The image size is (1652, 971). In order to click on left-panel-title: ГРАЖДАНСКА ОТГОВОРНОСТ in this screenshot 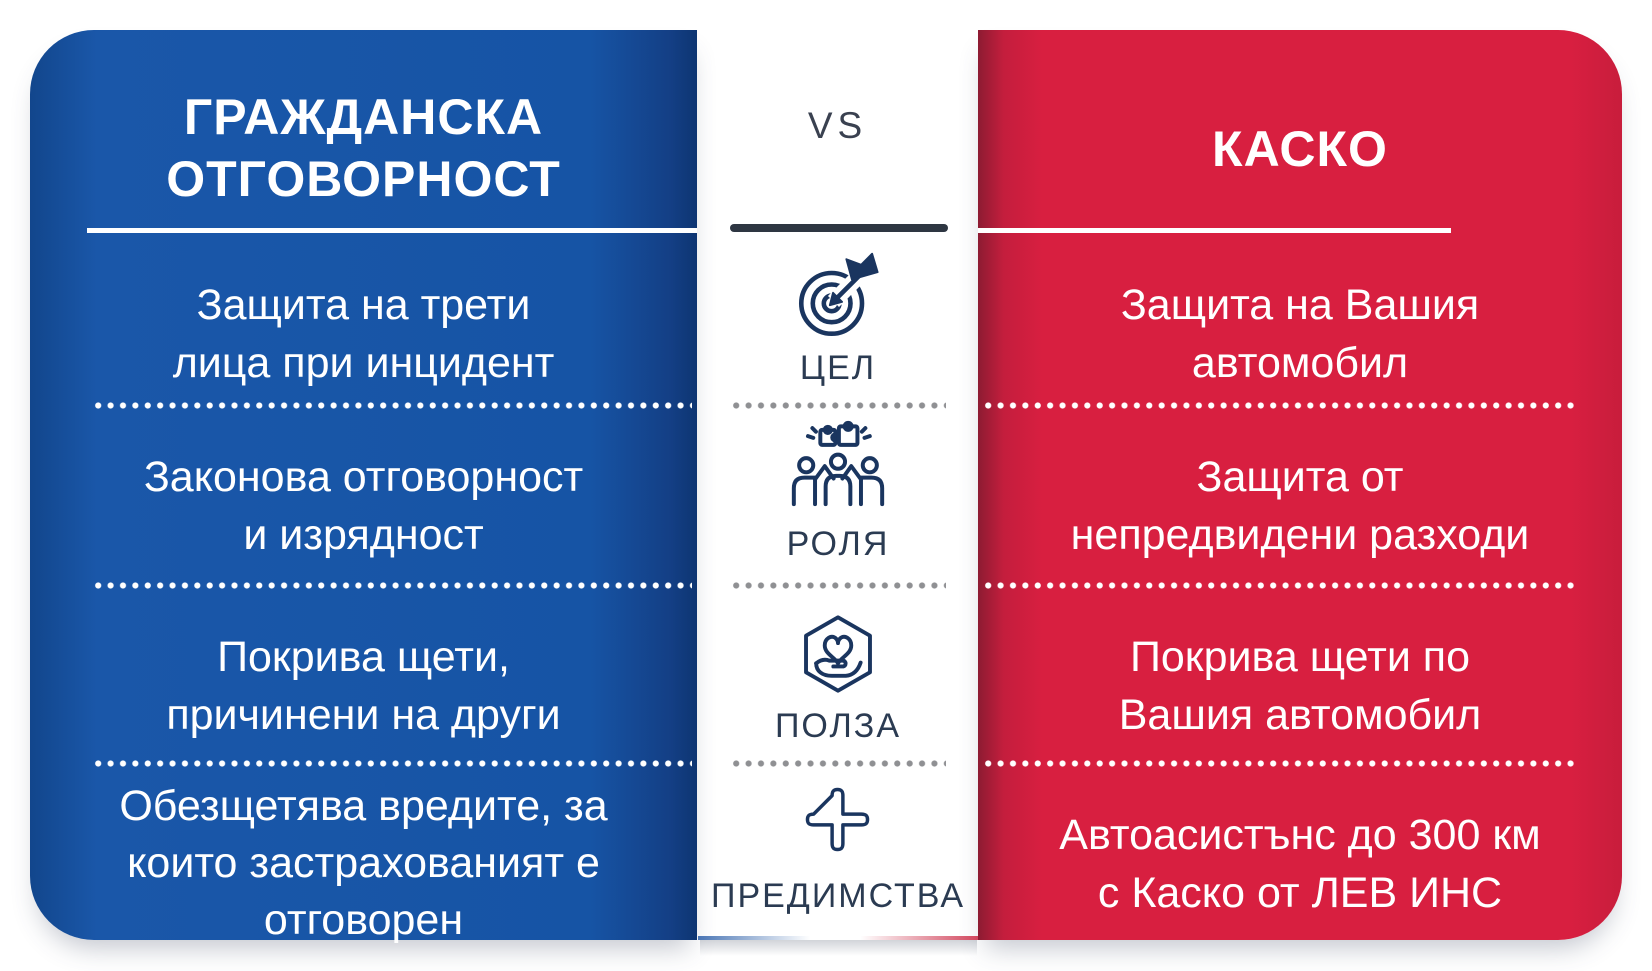, I will do `click(363, 148)`.